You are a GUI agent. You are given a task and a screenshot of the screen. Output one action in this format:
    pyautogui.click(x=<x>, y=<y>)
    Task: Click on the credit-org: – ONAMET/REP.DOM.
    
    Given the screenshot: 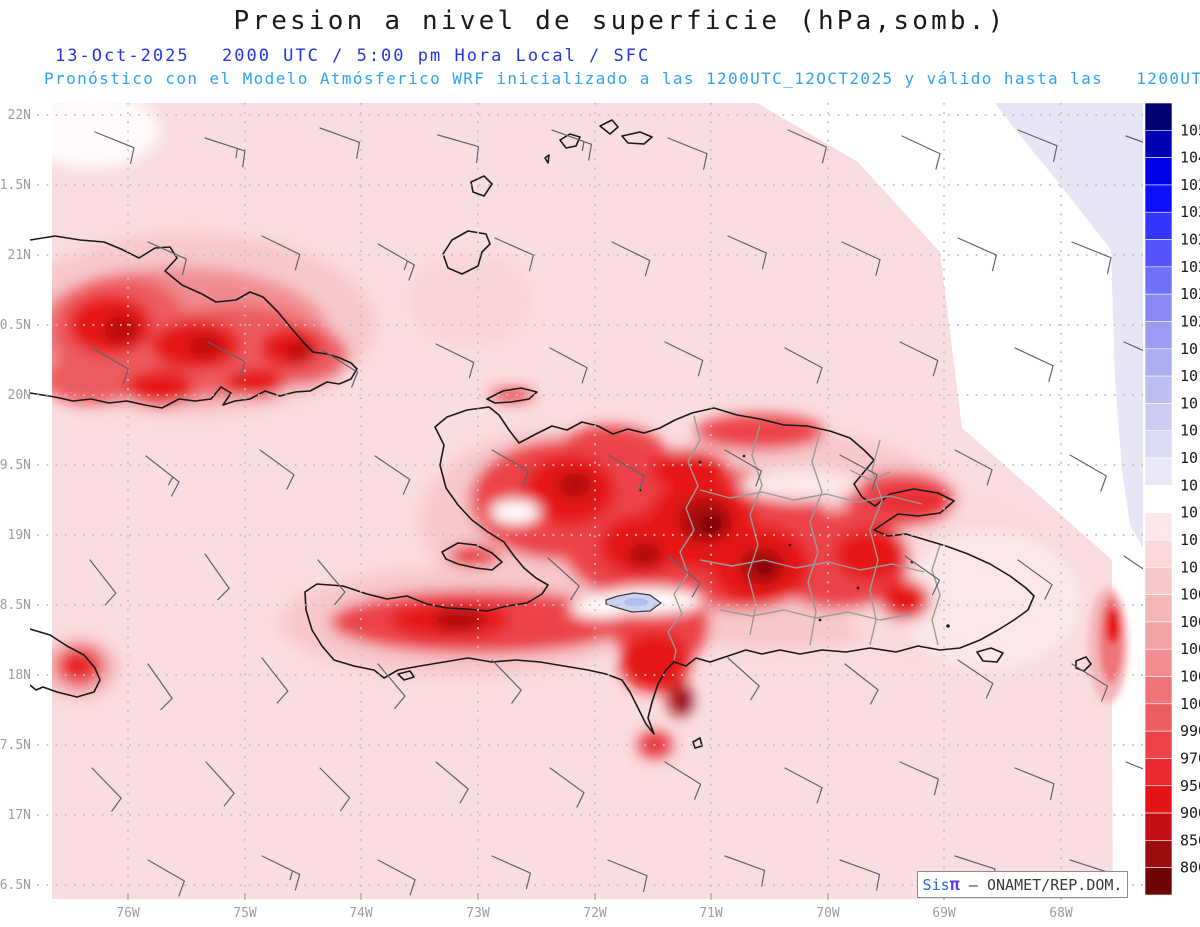 What is the action you would take?
    pyautogui.click(x=1041, y=884)
    